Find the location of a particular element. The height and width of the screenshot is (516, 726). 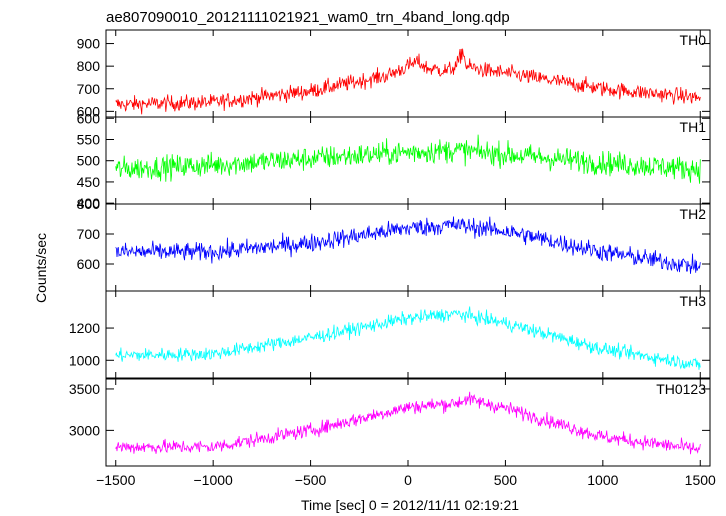

series-line-th0123 is located at coordinates (408, 423).